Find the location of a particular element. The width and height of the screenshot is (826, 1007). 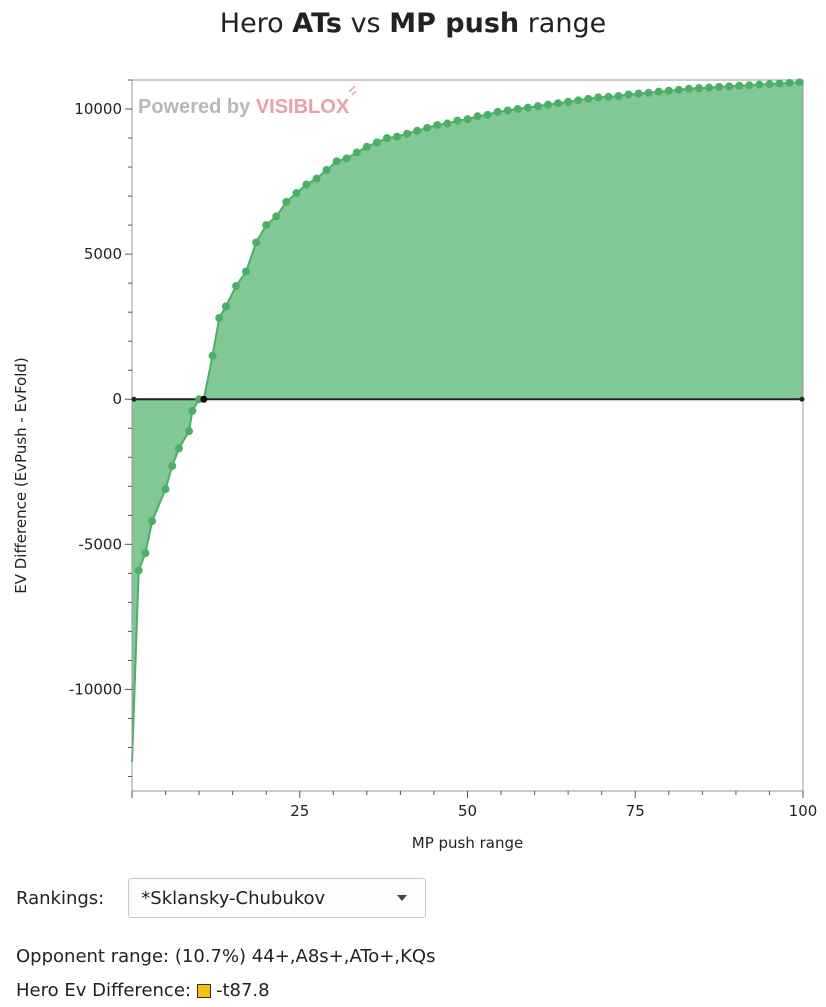

y-tick-label: 5000 is located at coordinates (103, 254).